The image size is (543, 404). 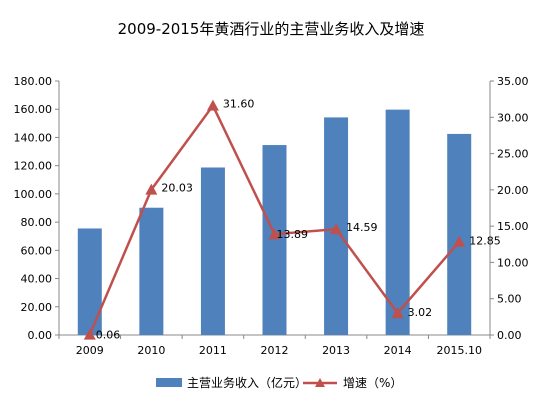 I want to click on legend: 主营业务收入（亿元） 增速（%）, so click(x=279, y=382).